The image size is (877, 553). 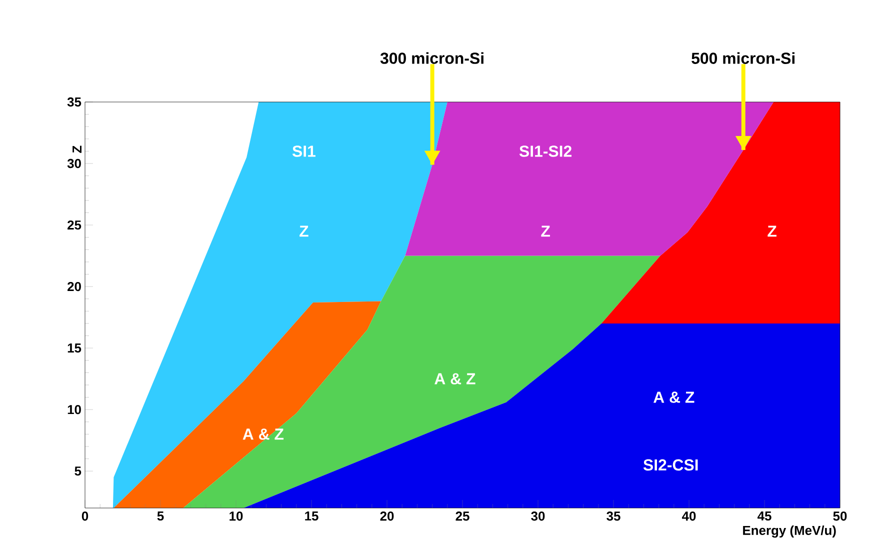 I want to click on x-tick-label: 15, so click(x=311, y=516).